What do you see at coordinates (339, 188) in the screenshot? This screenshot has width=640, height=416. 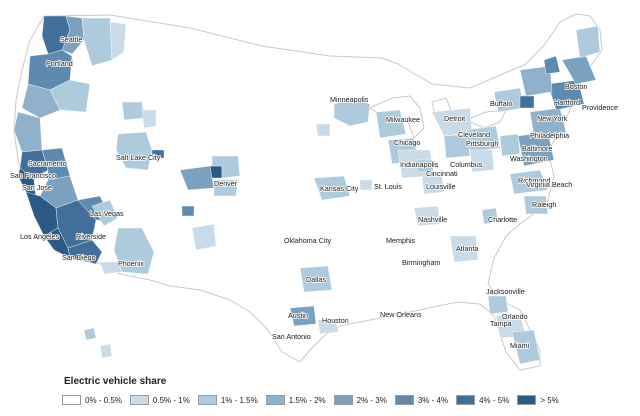 I see `city-label: Kansas City` at bounding box center [339, 188].